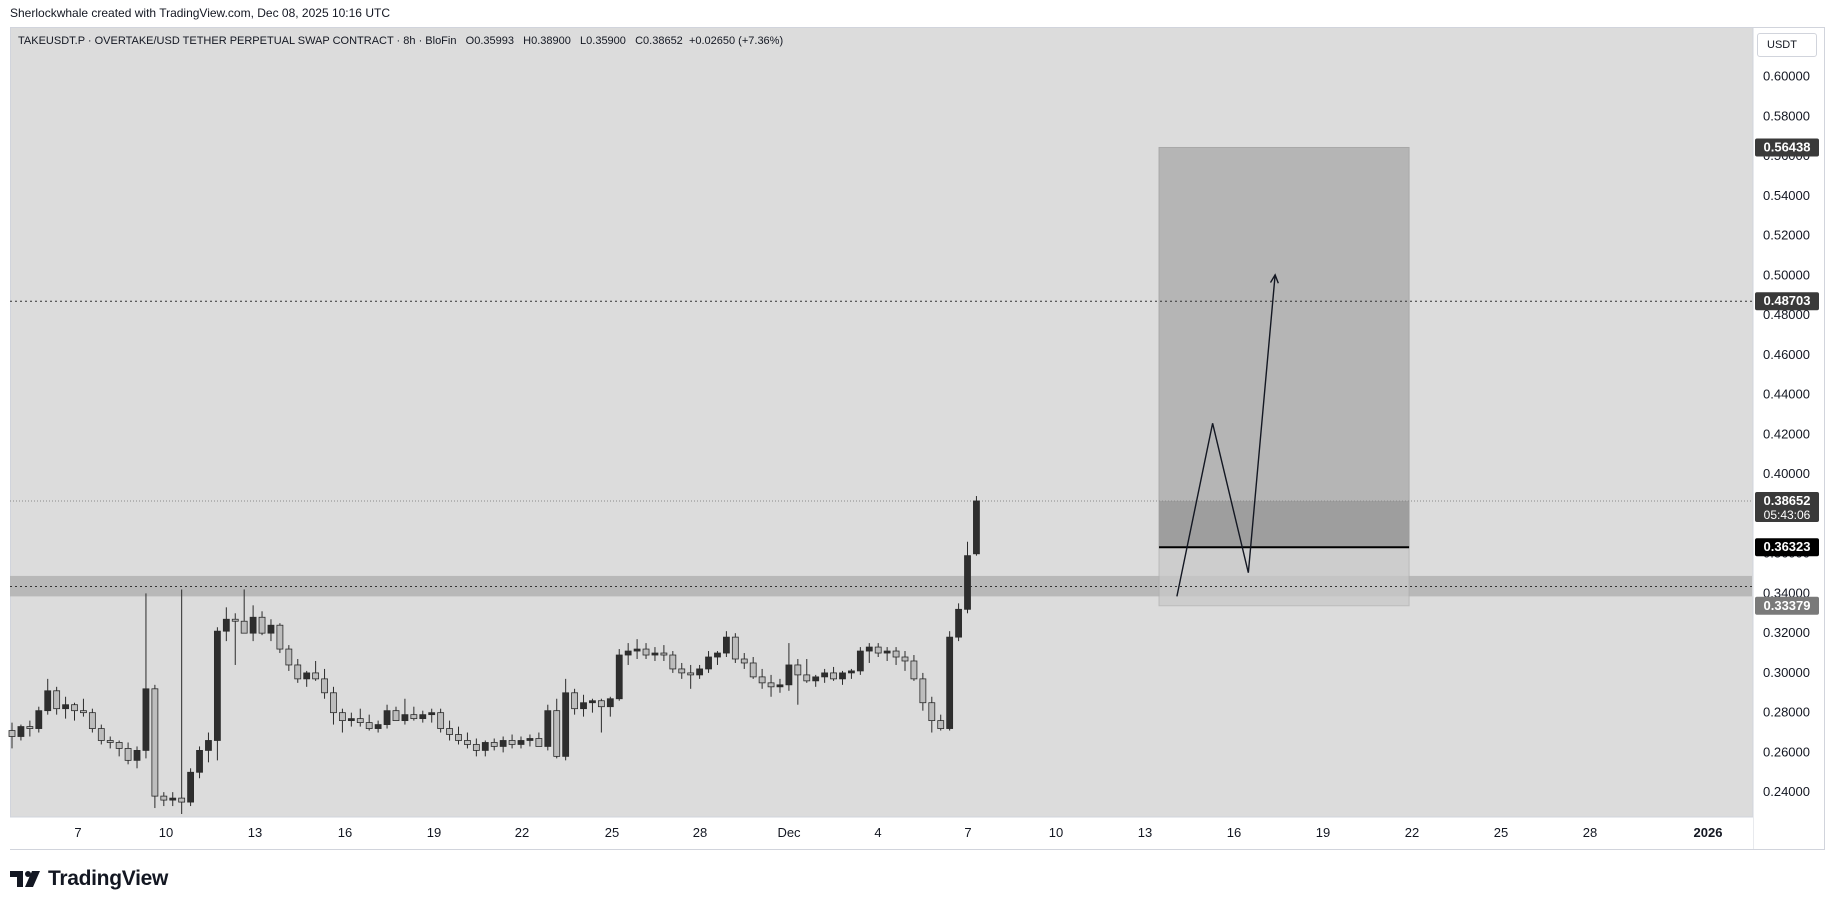 This screenshot has width=1835, height=909. Describe the element at coordinates (1284, 524) in the screenshot. I see `position-open-pnl-zone` at that location.